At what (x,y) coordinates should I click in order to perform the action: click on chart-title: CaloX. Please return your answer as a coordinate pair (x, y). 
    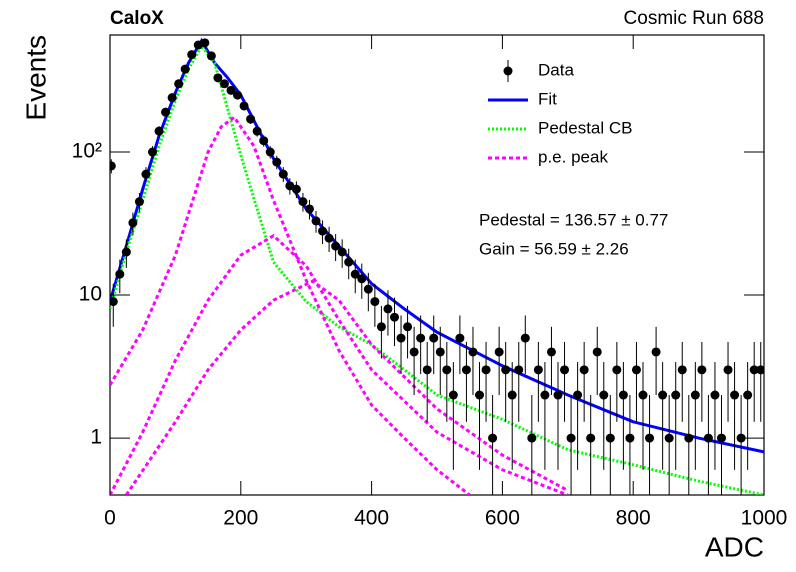
    Looking at the image, I should click on (137, 18).